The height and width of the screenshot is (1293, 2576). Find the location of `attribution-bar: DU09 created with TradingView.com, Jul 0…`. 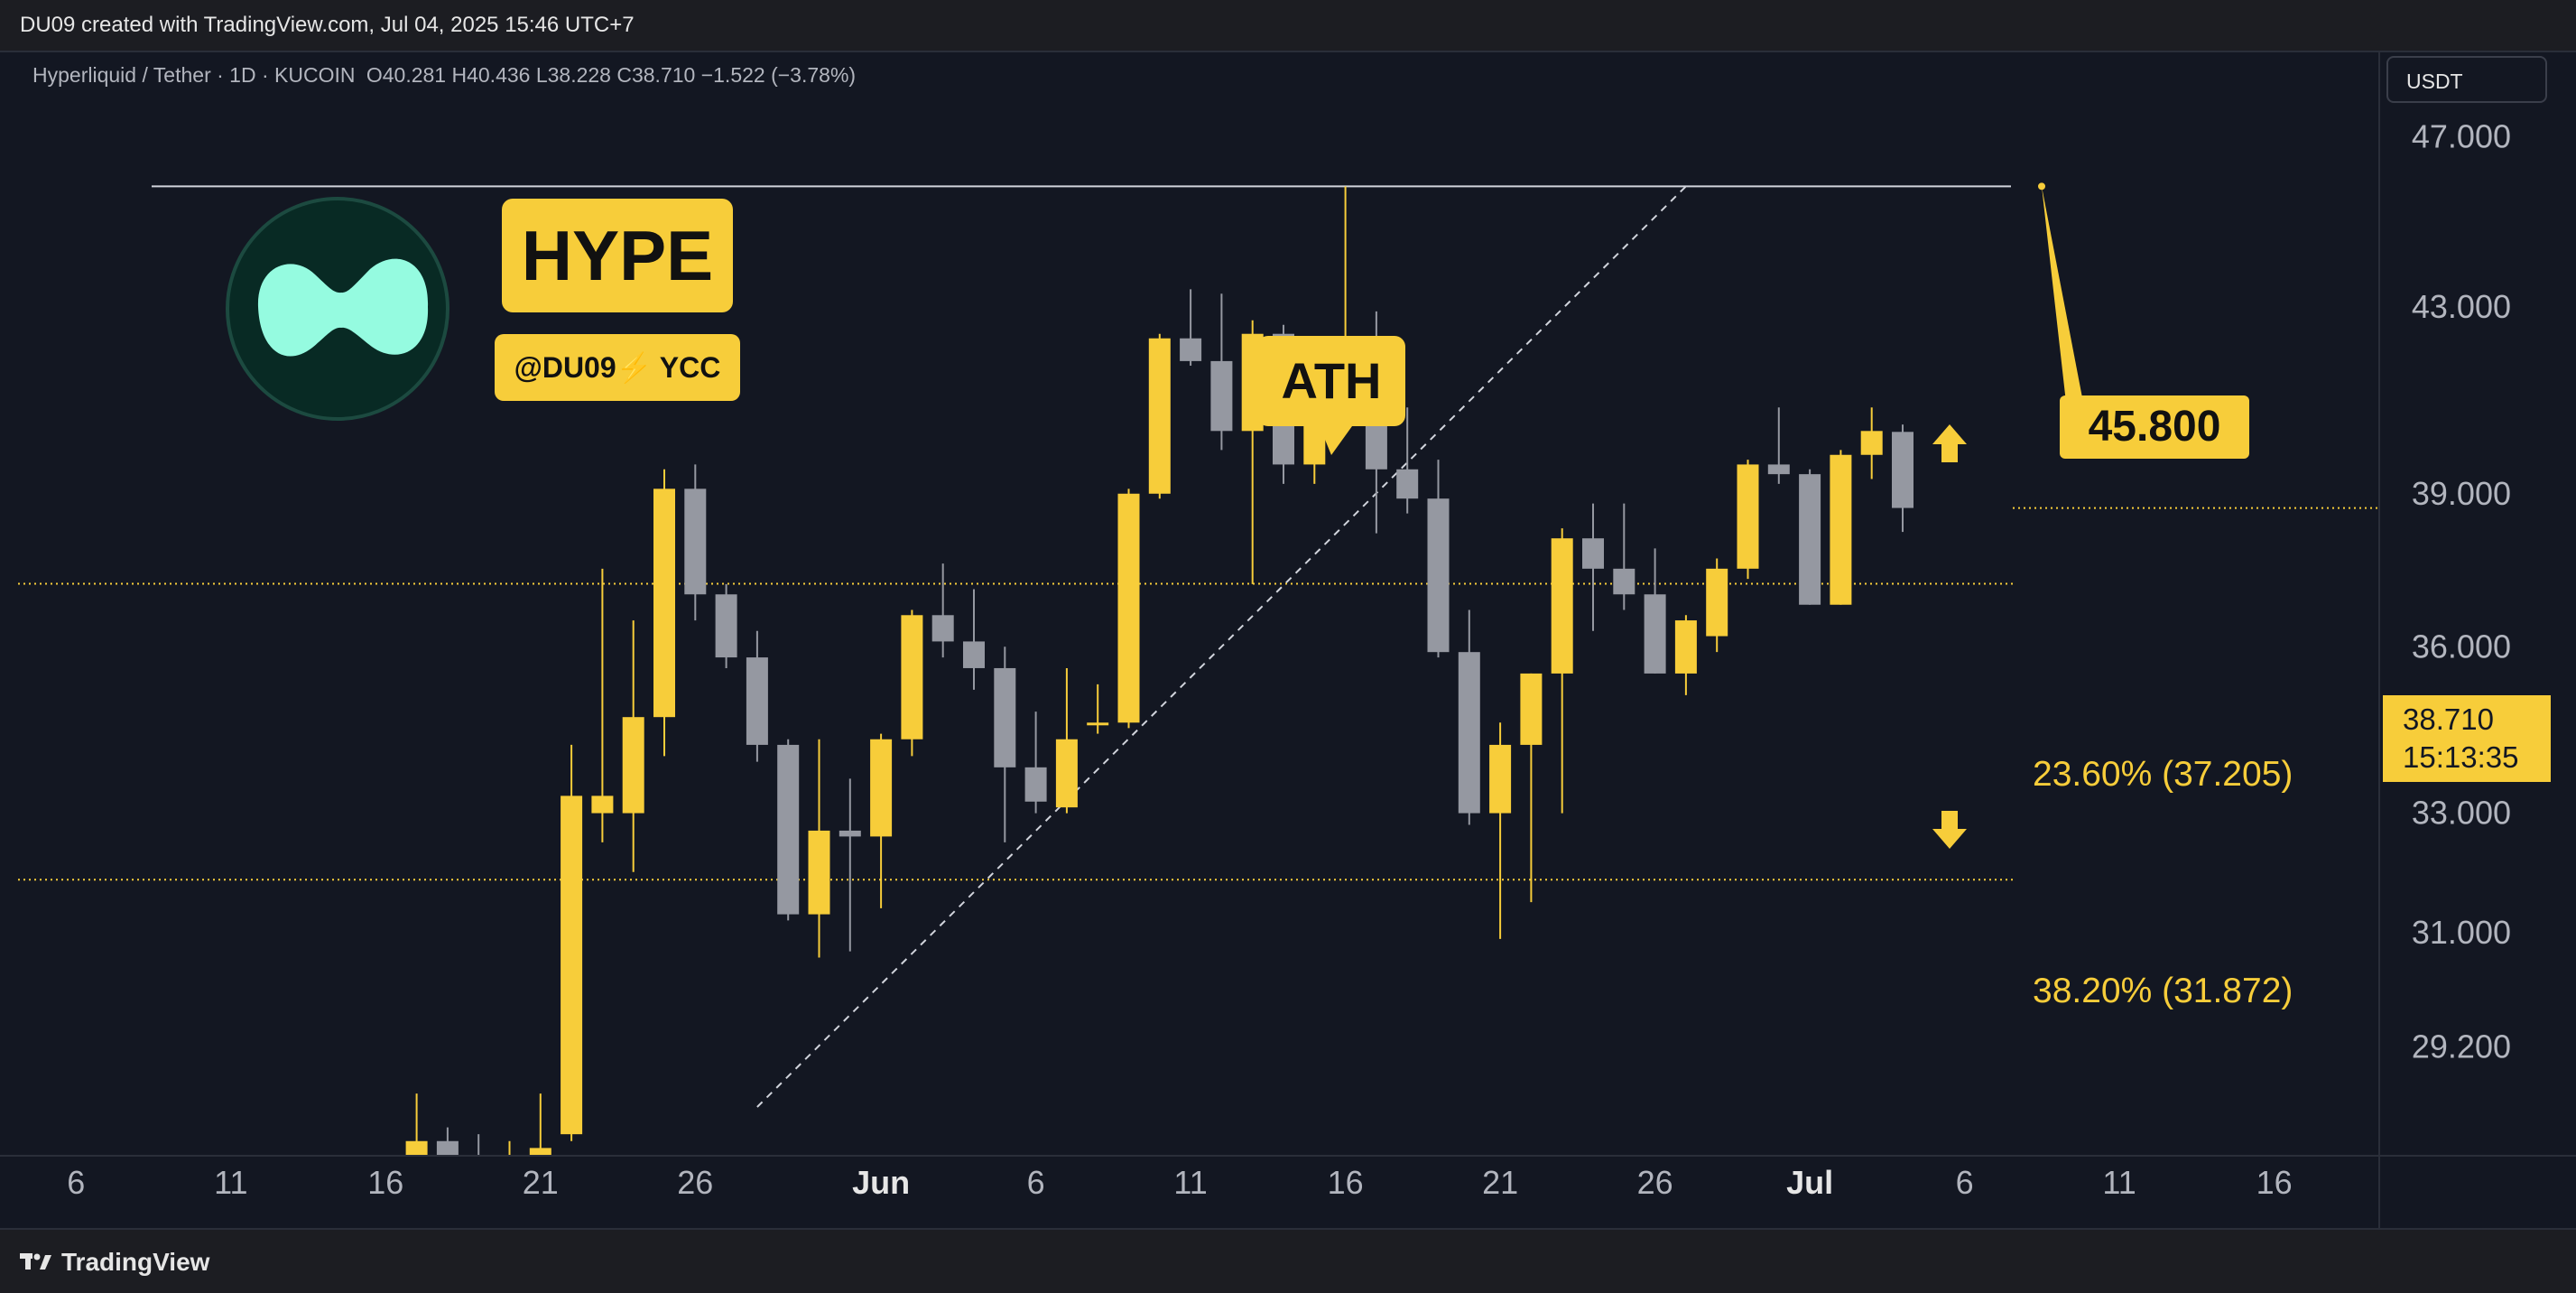

attribution-bar: DU09 created with TradingView.com, Jul 0… is located at coordinates (1288, 26).